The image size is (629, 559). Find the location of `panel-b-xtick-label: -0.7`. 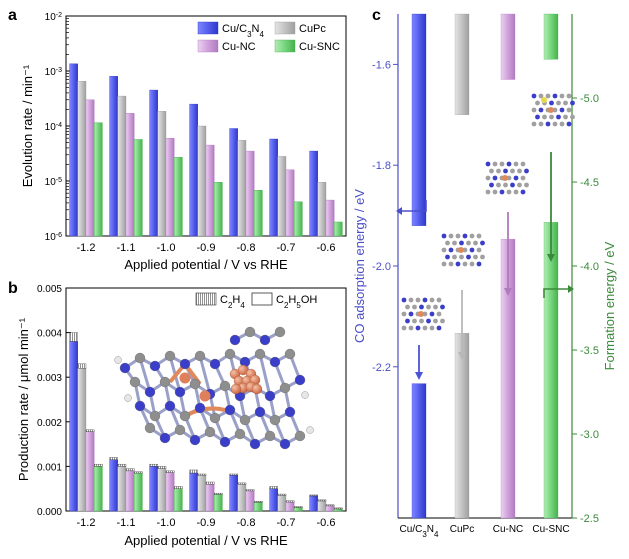

panel-b-xtick-label: -0.7 is located at coordinates (286, 523).